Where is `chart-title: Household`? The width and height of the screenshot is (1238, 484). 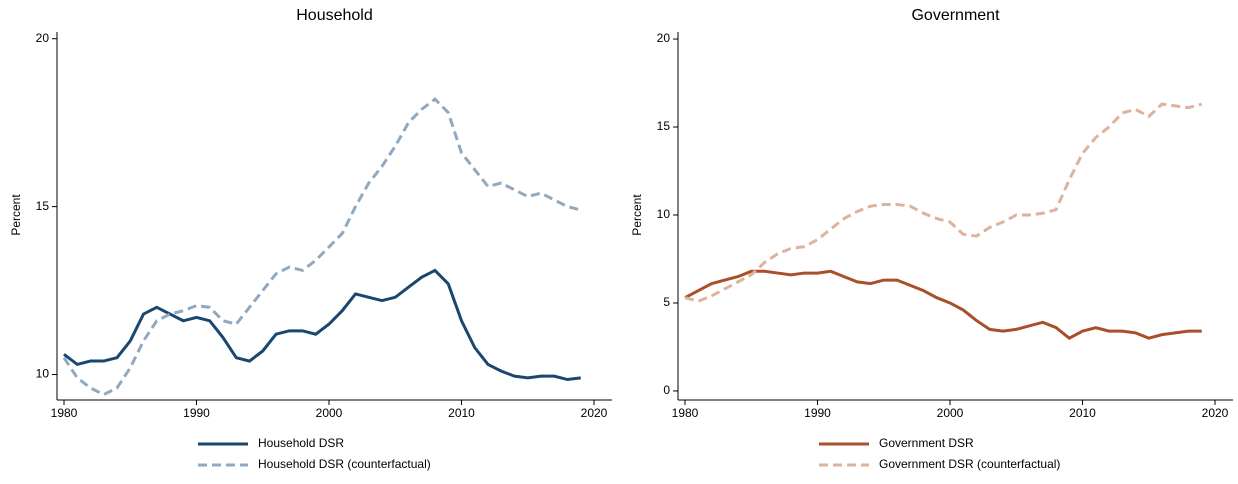 chart-title: Household is located at coordinates (334, 15).